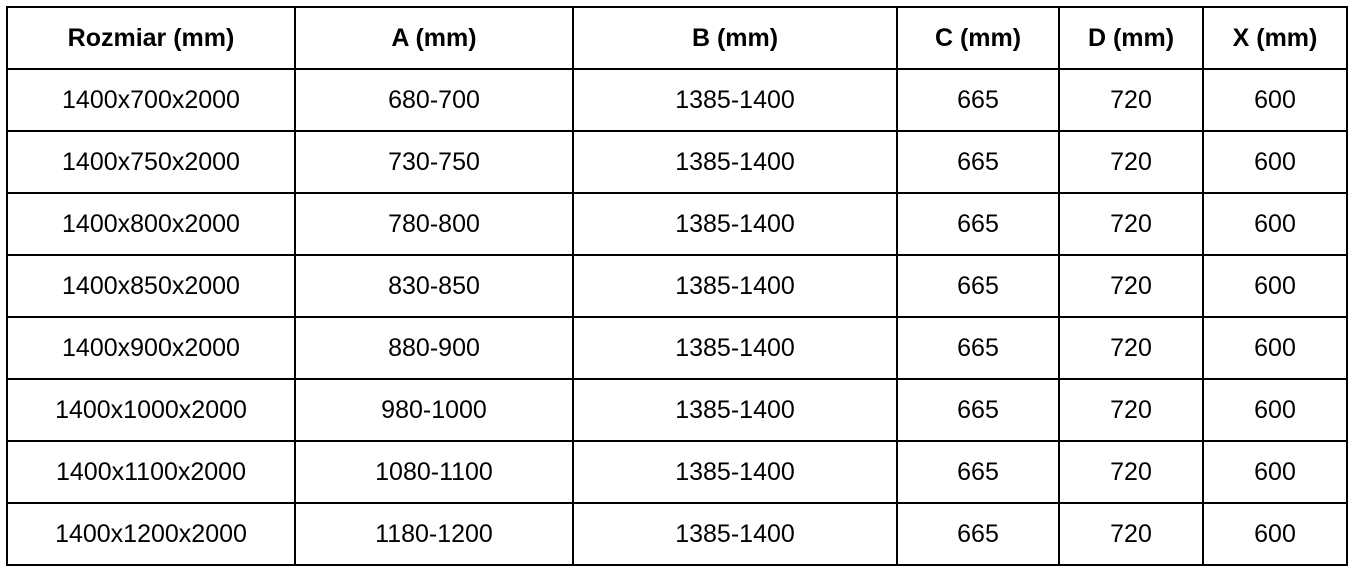  What do you see at coordinates (434, 224) in the screenshot?
I see `table-cell: 780-800` at bounding box center [434, 224].